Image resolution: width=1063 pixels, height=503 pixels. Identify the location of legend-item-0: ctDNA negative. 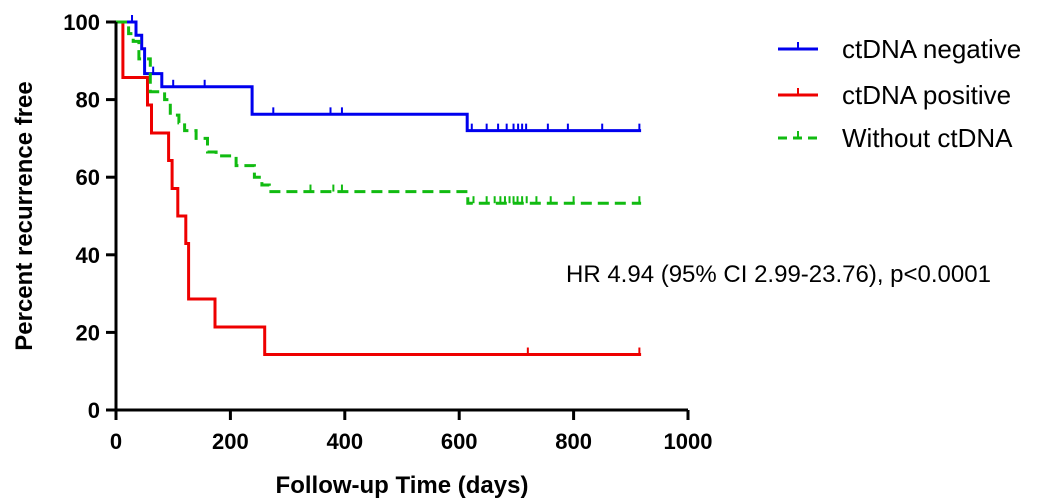
(899, 49).